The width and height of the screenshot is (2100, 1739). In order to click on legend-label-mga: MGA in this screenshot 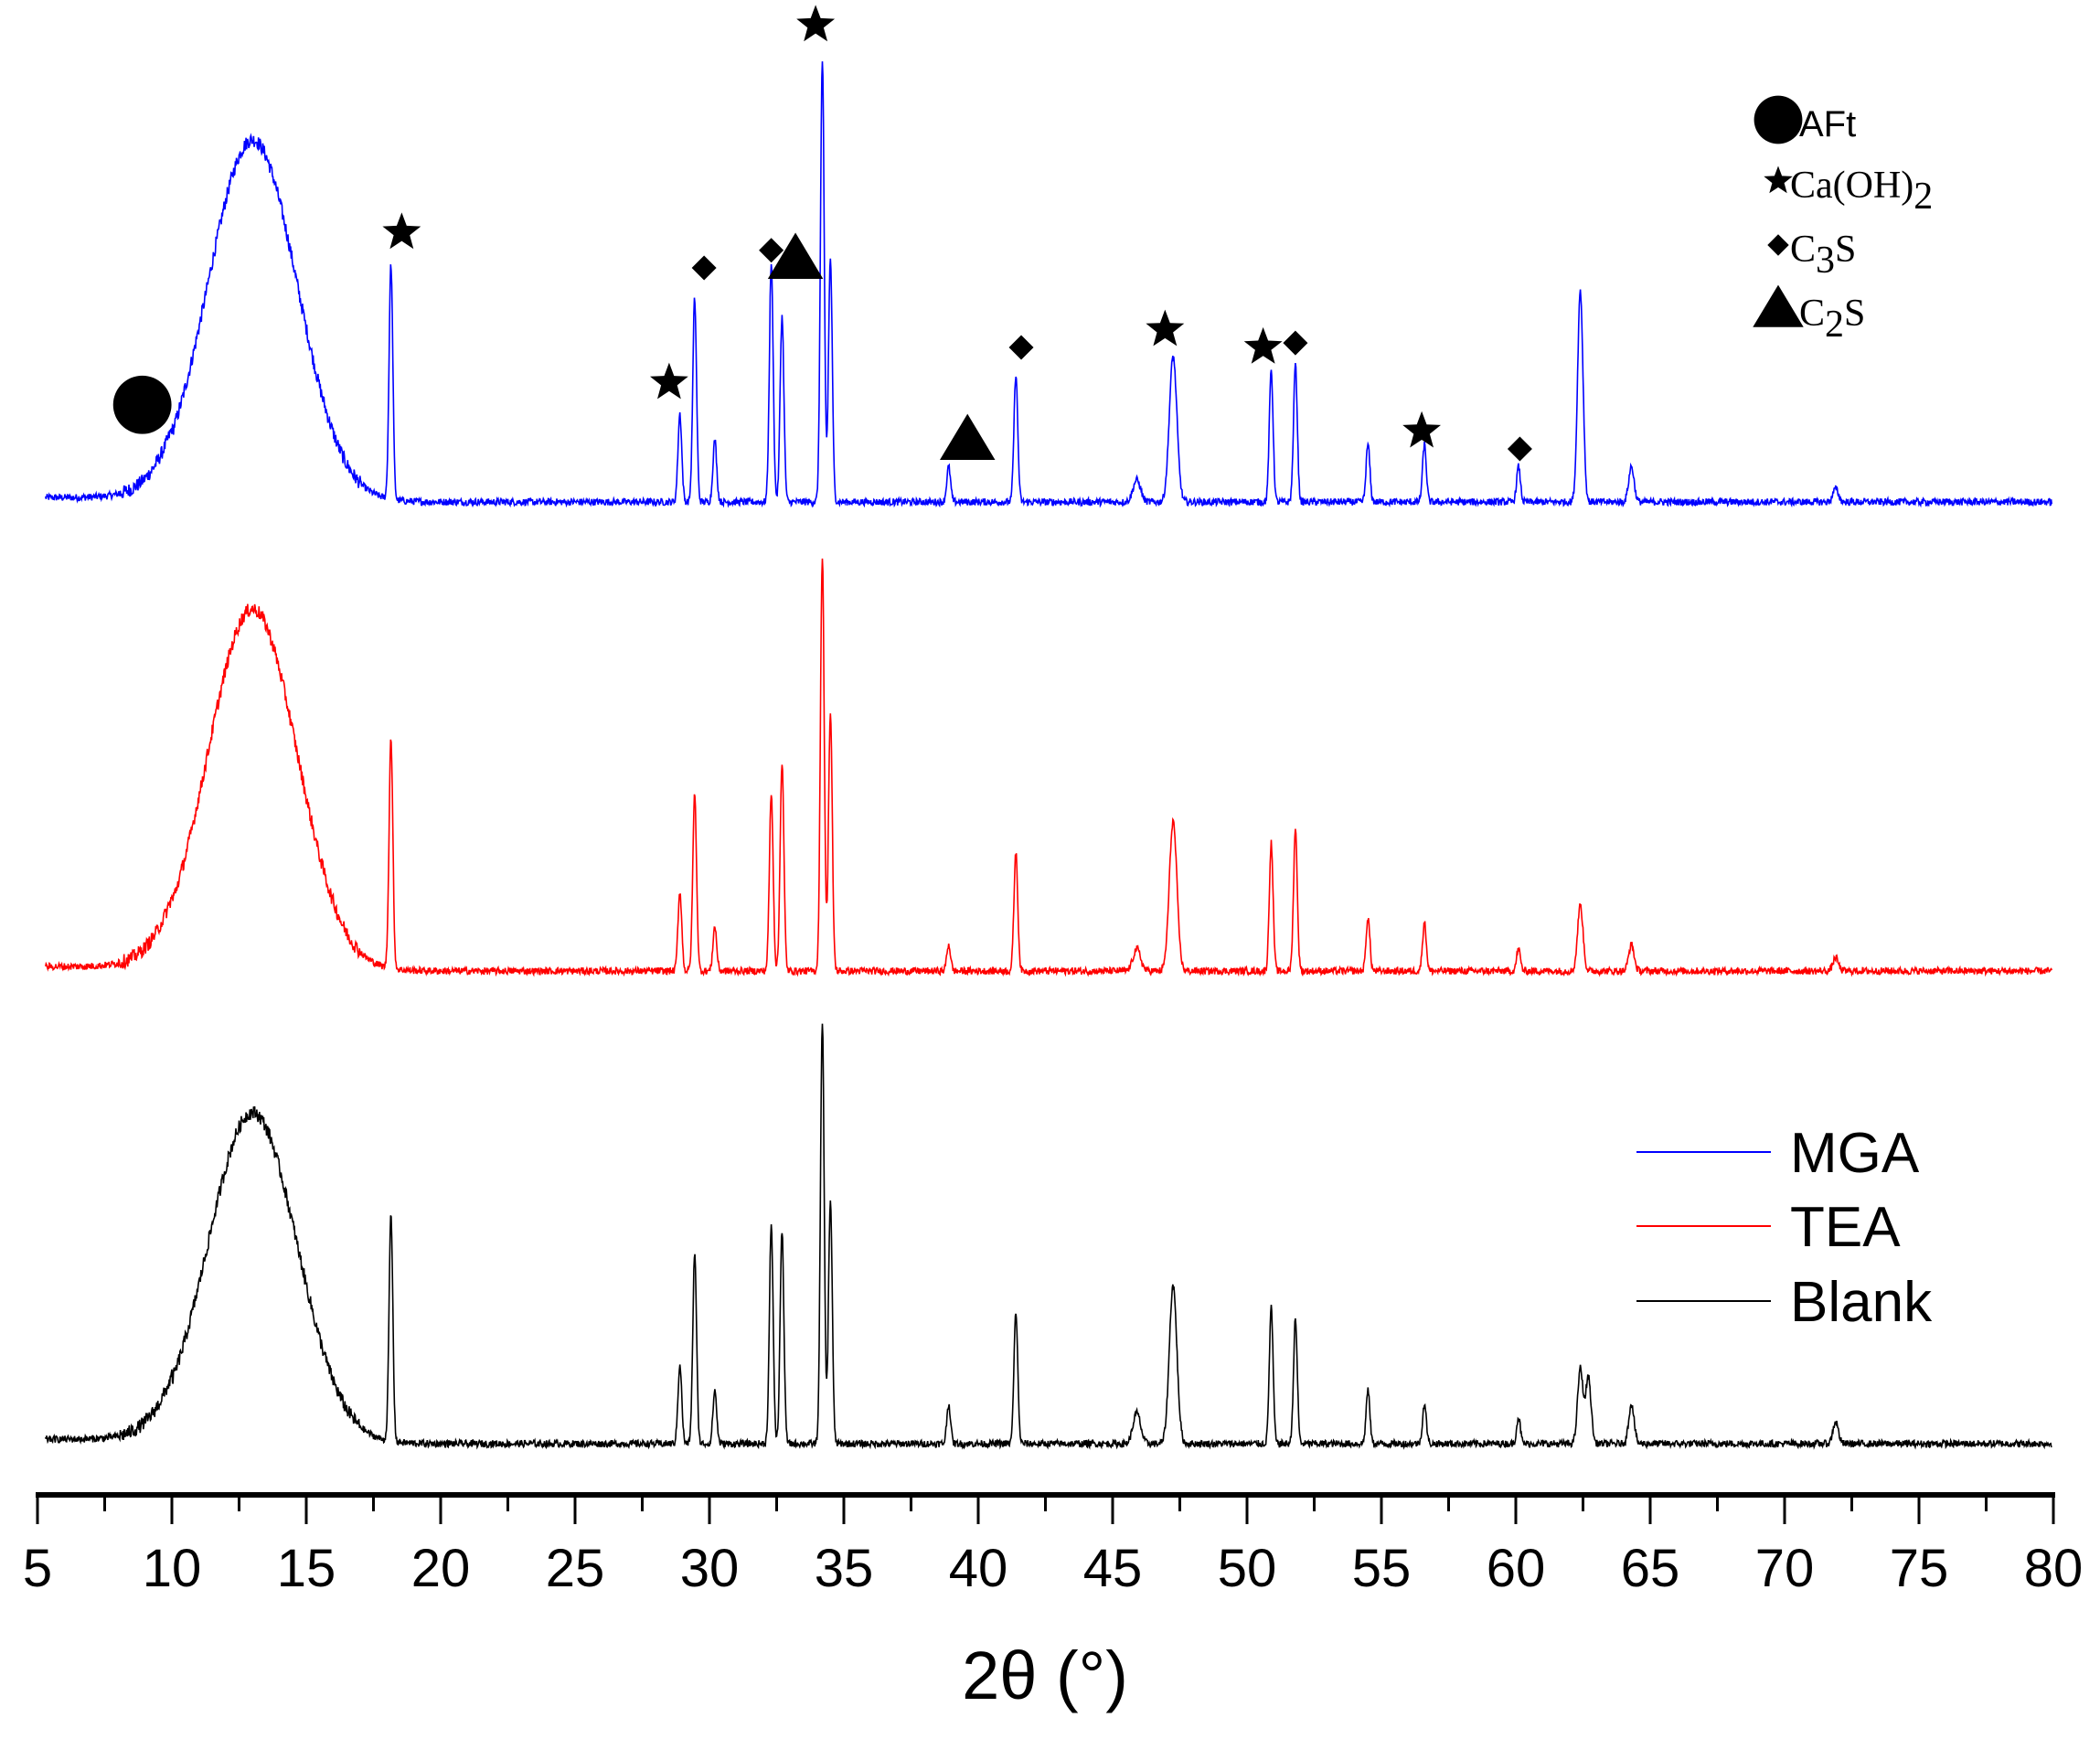, I will do `click(1855, 1153)`.